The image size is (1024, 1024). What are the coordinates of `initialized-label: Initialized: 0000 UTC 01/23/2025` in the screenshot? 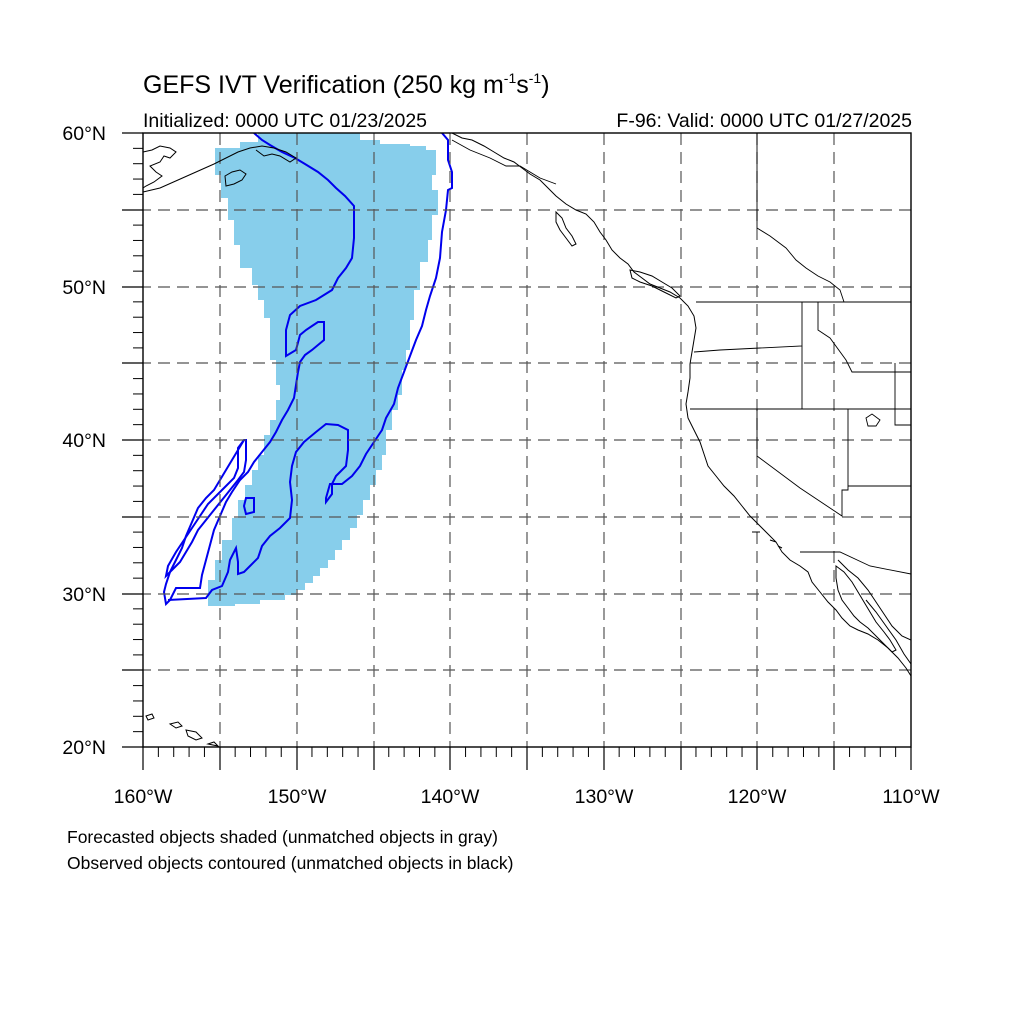 It's located at (285, 121).